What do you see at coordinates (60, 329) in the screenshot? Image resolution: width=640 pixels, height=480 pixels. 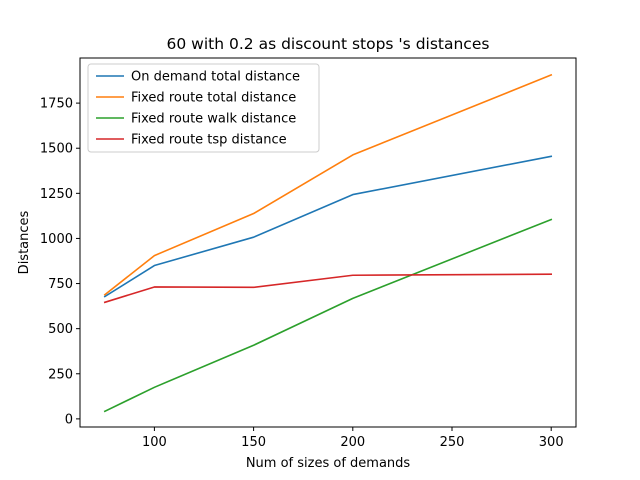 I see `y-tick-label: 500` at bounding box center [60, 329].